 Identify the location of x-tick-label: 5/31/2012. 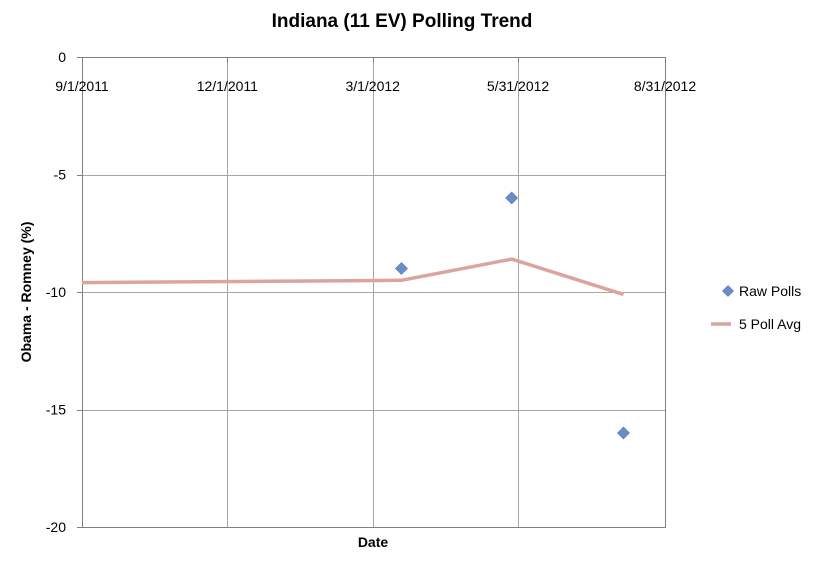
(518, 86).